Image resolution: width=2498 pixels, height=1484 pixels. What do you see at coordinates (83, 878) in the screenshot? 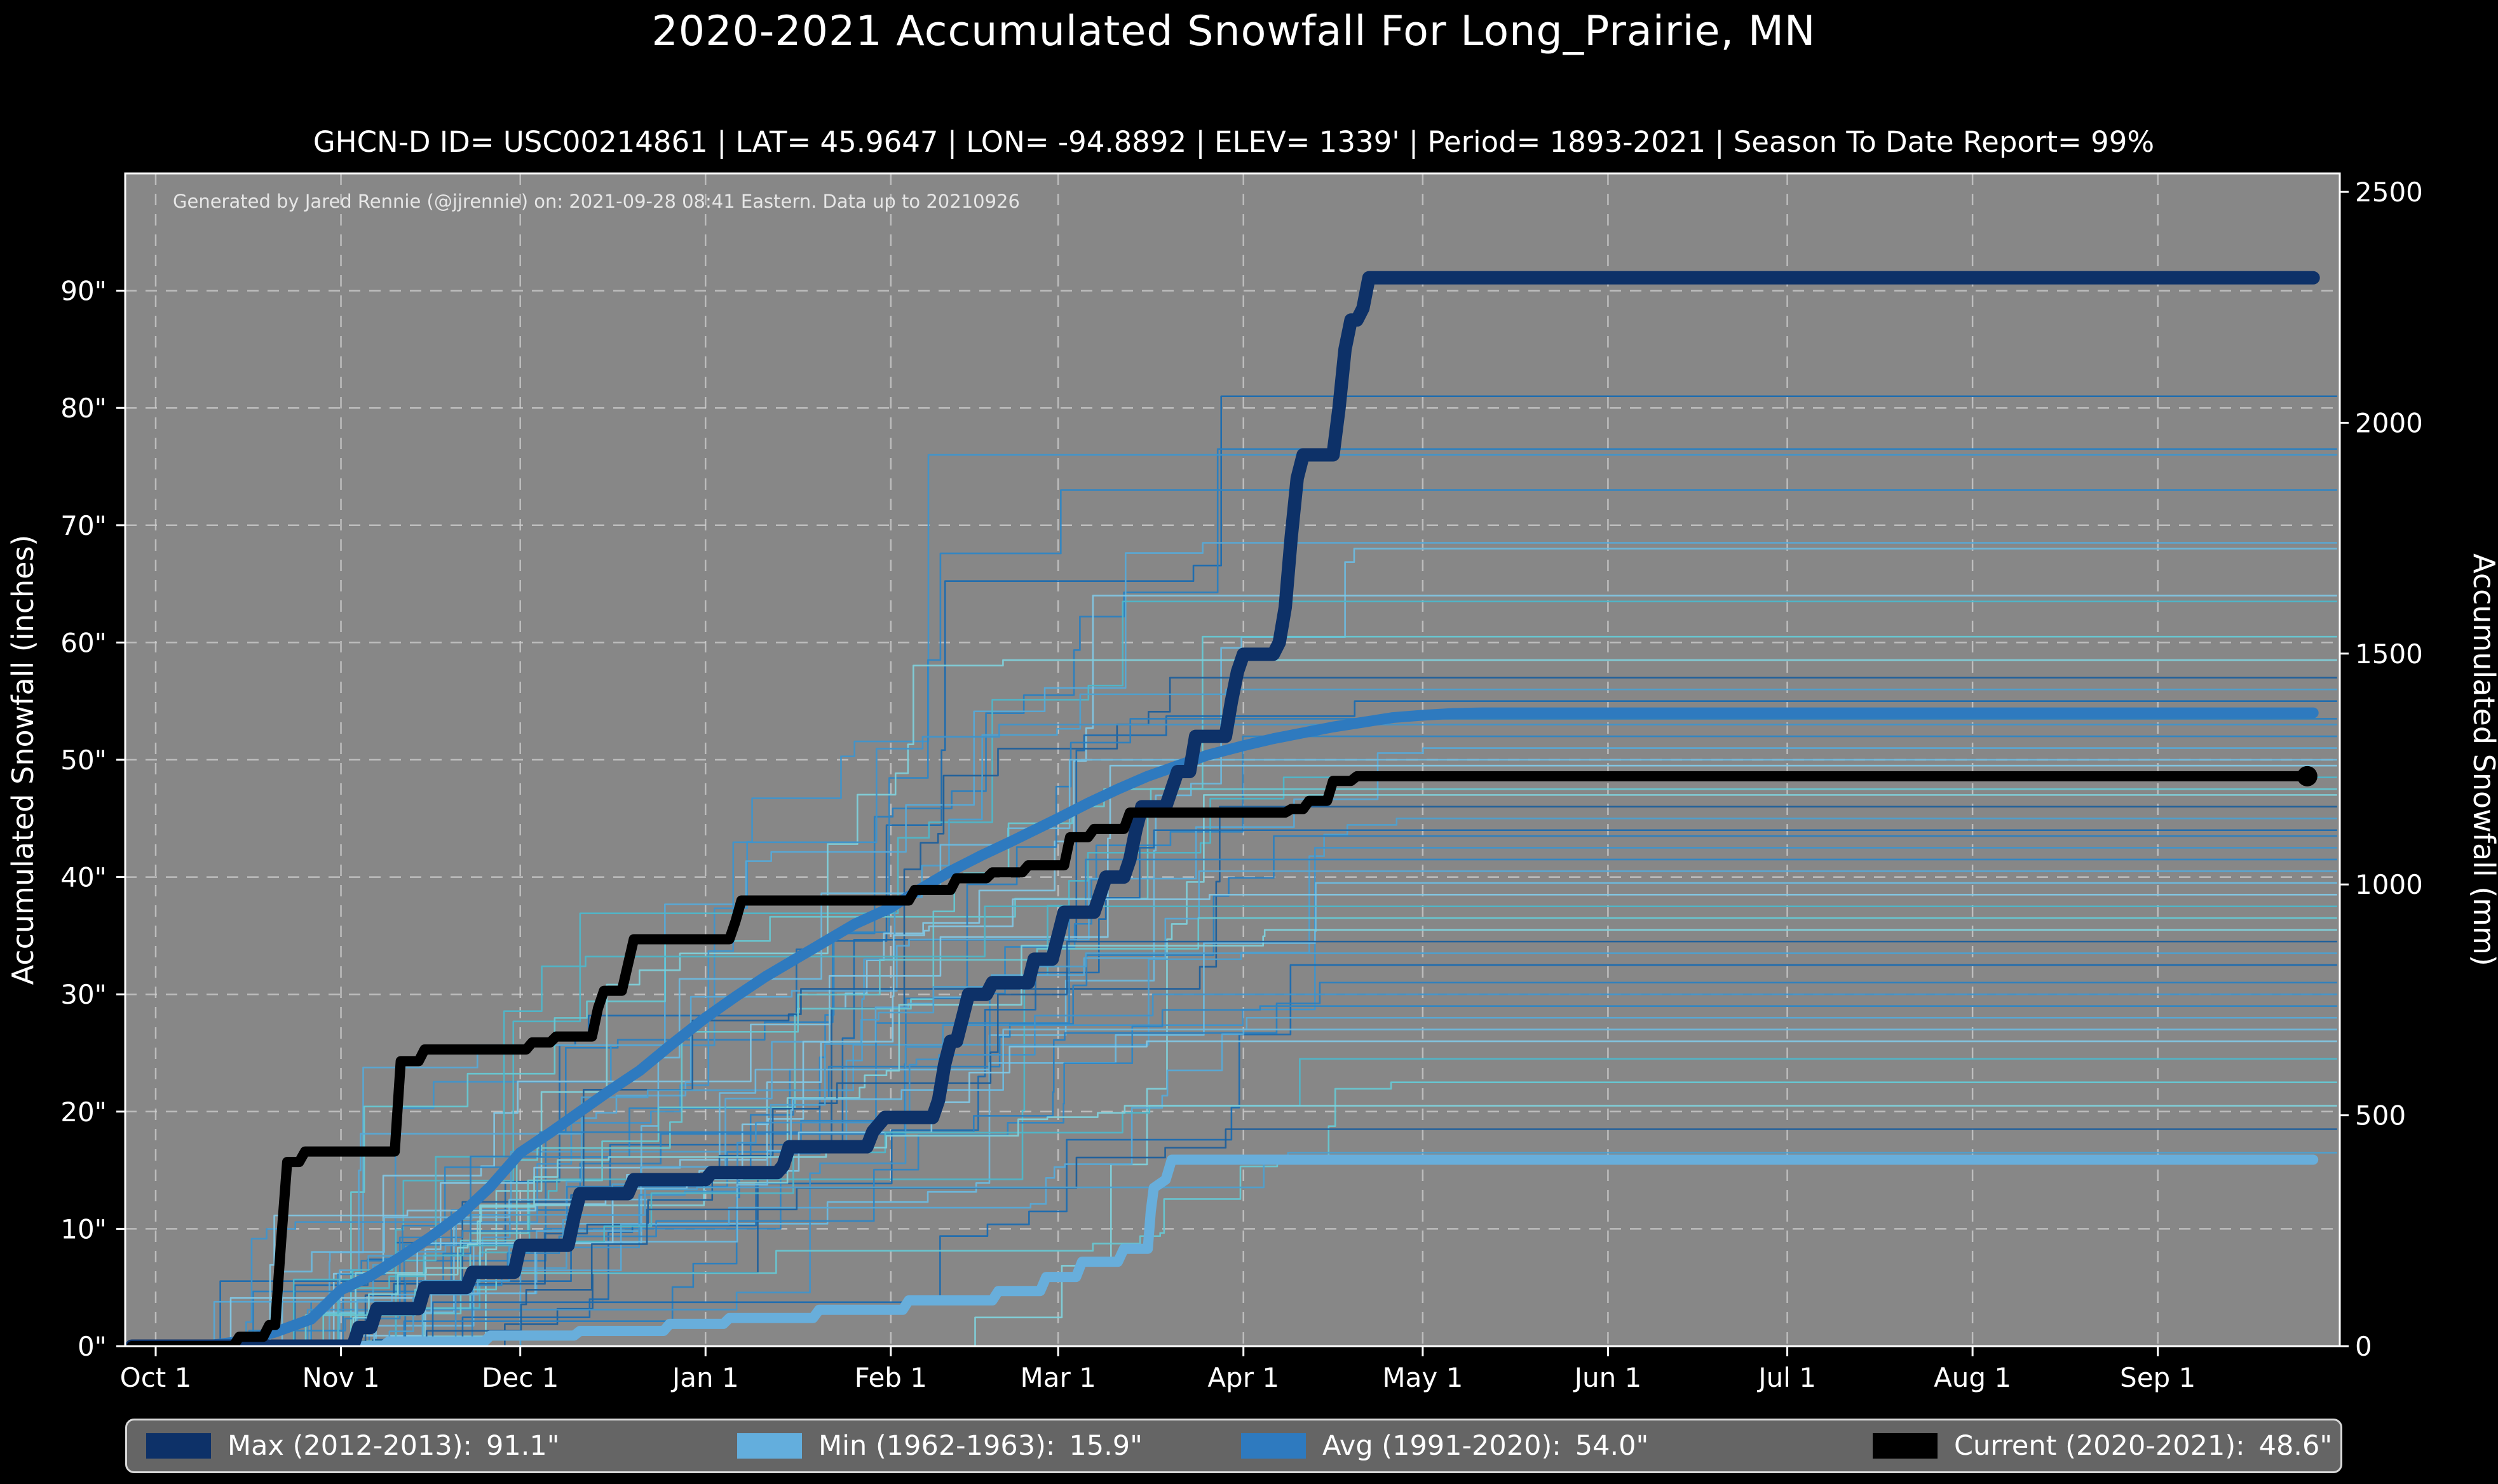
I see `y-left-tick-label: 40"` at bounding box center [83, 878].